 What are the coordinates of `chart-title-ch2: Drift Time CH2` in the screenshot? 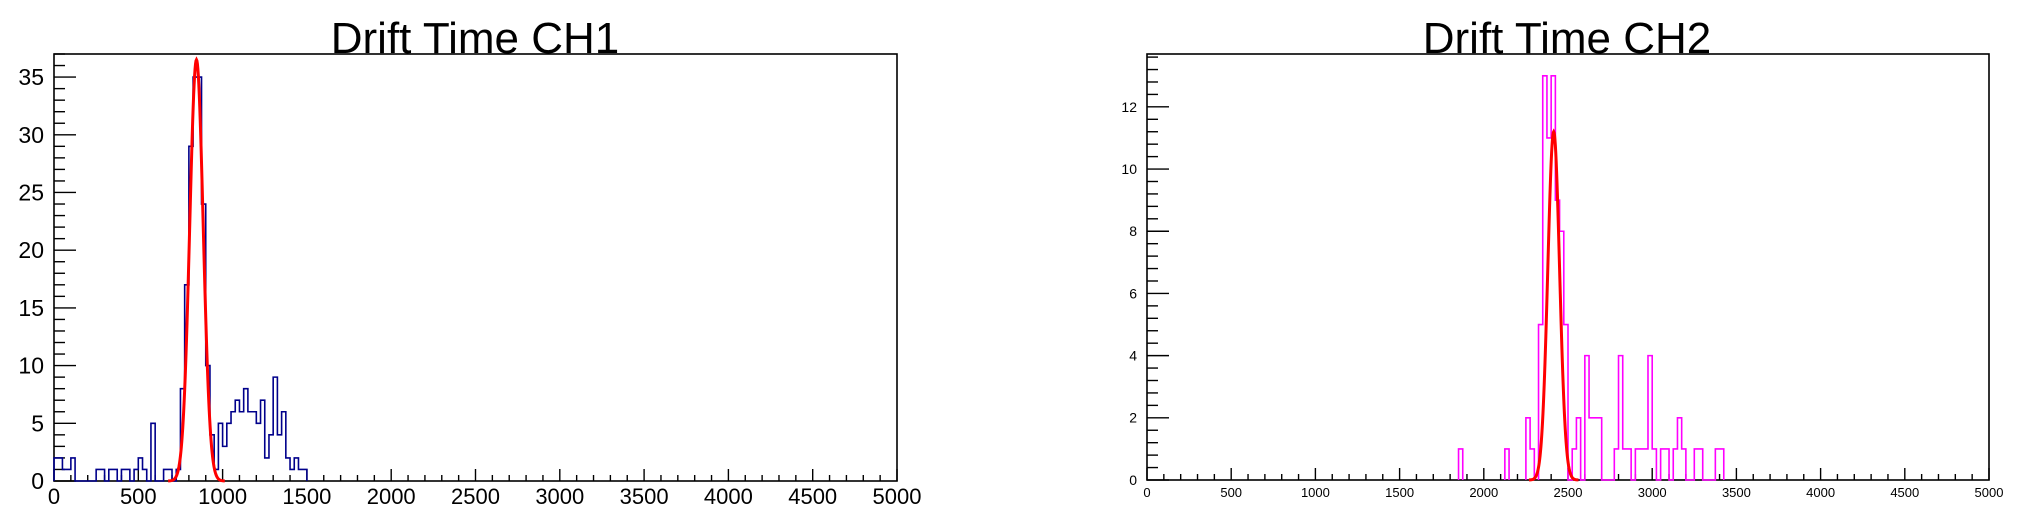 It's located at (1567, 38).